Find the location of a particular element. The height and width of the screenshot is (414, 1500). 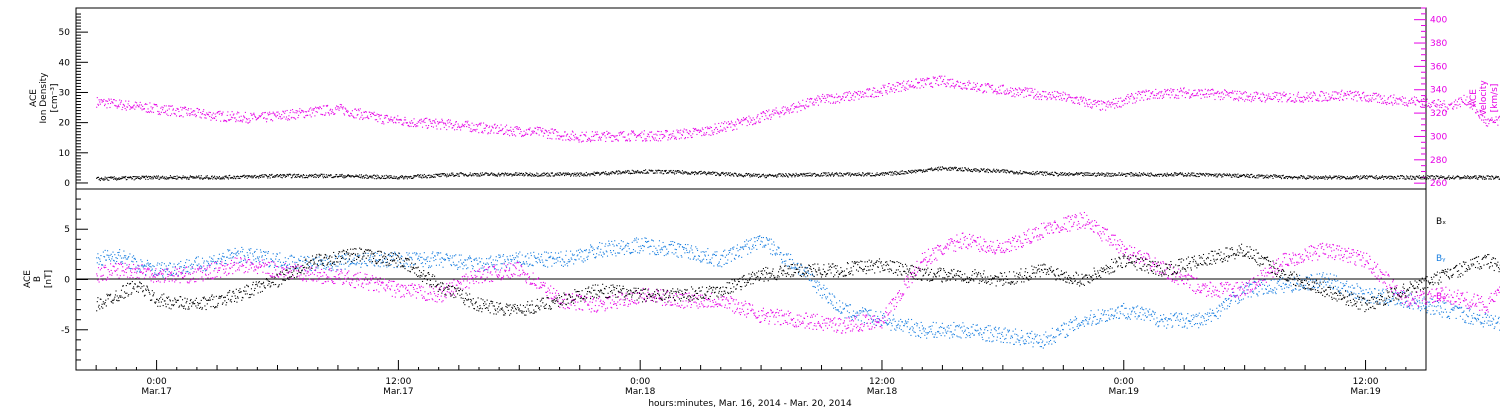

x-tick-date: Mar.17 is located at coordinates (156, 392).